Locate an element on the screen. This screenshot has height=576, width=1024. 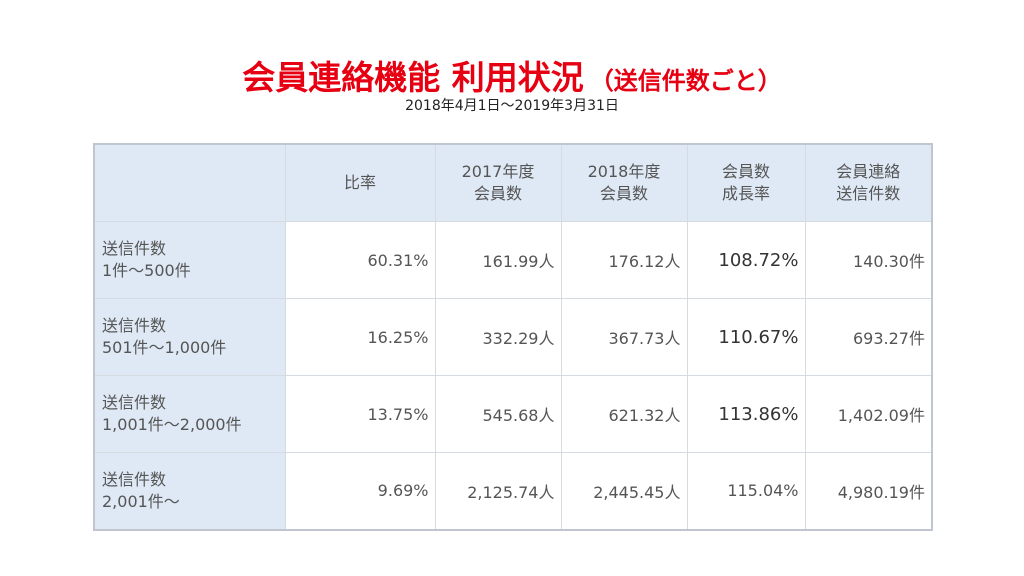
cell-ratio: 60.31% is located at coordinates (360, 260).